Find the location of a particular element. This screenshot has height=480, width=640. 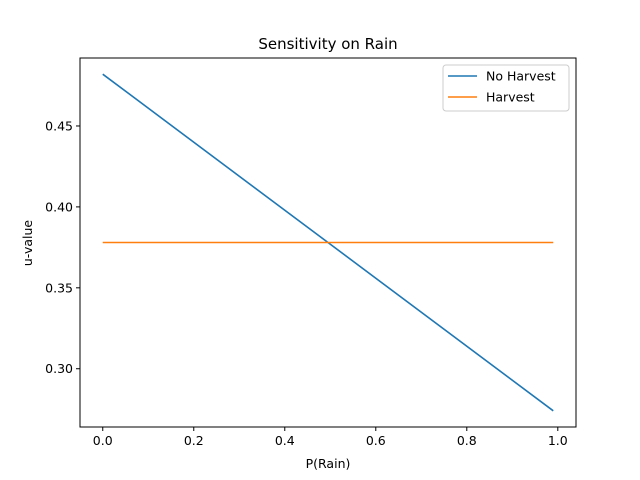

legend: No Harvest Harvest is located at coordinates (506, 88).